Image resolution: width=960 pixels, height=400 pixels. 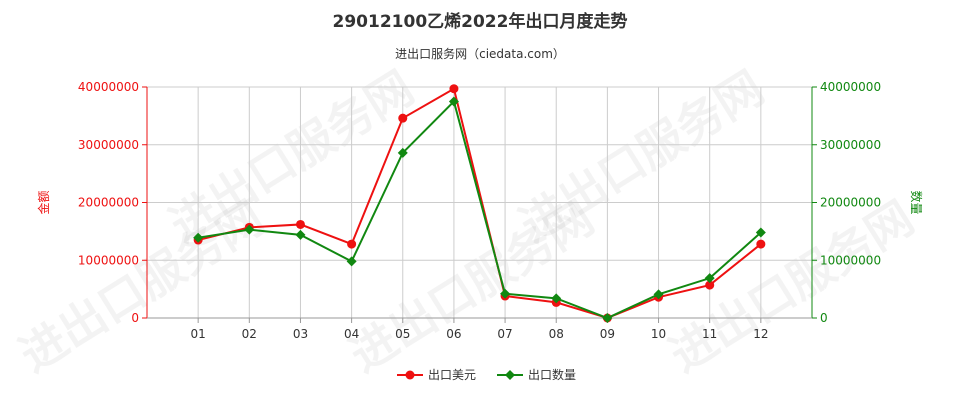 I want to click on right-axis-label: 数量, so click(x=916, y=202).